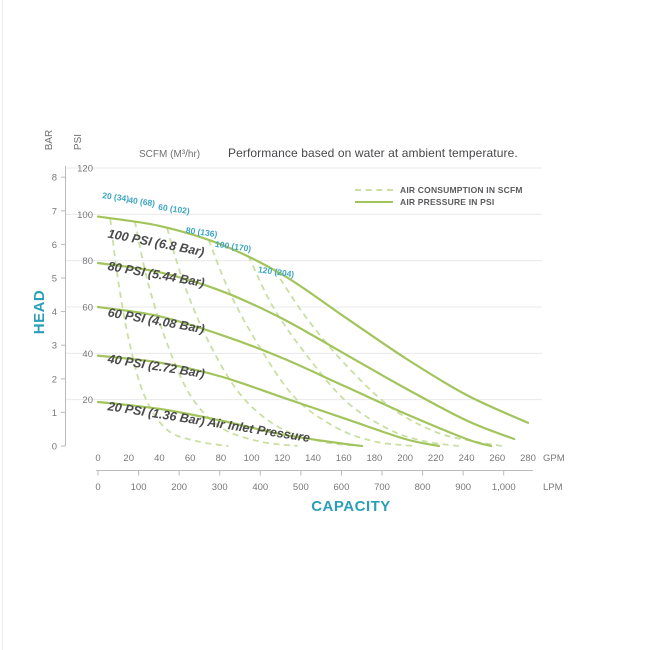  Describe the element at coordinates (342, 487) in the screenshot. I see `lpm-tick-label: 600` at that location.